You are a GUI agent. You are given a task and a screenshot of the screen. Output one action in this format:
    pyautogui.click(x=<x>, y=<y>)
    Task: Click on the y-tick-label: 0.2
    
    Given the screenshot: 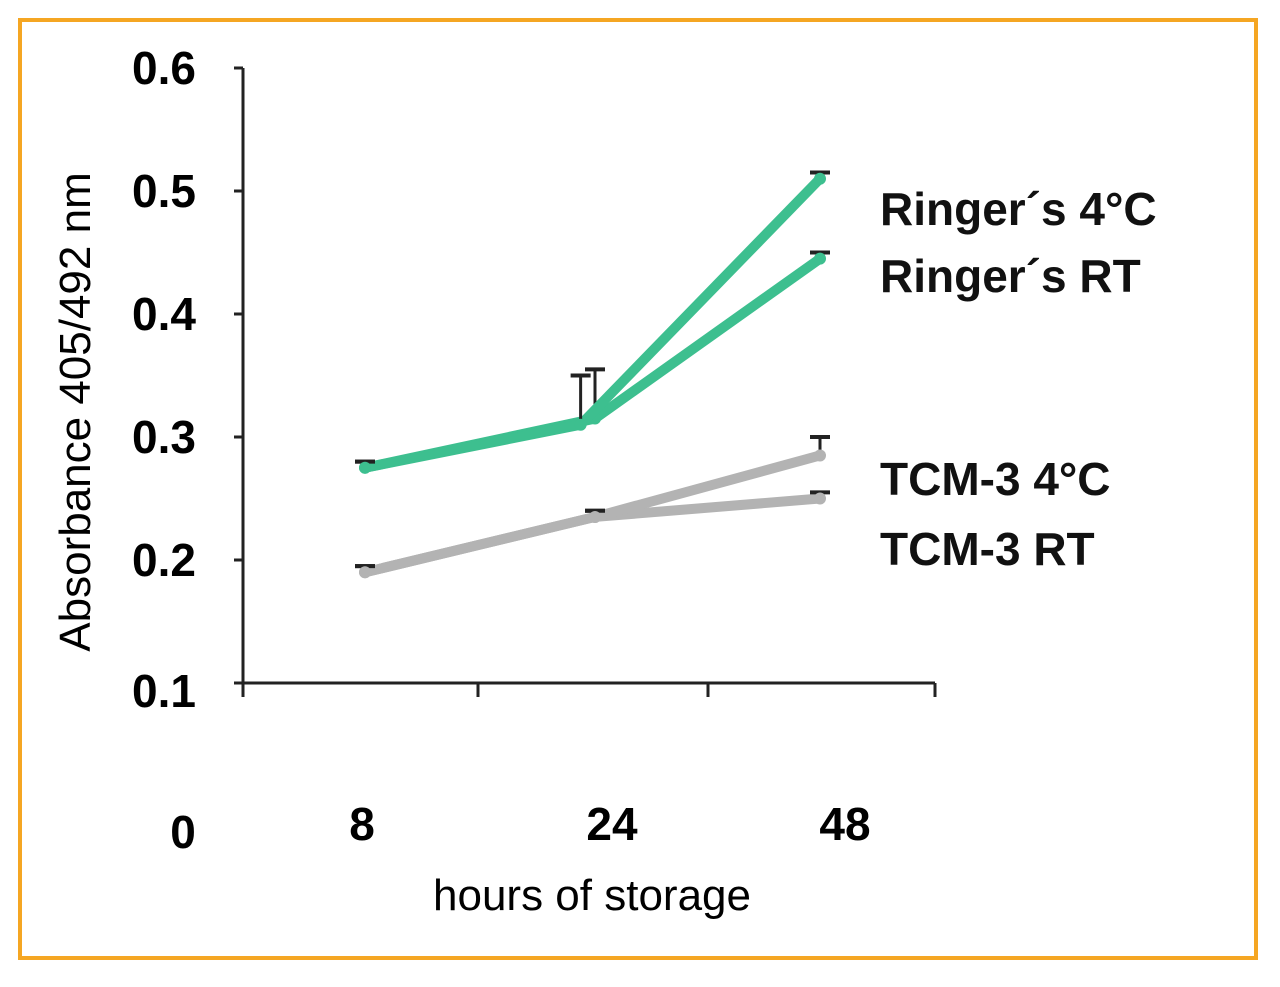 What is the action you would take?
    pyautogui.click(x=164, y=560)
    